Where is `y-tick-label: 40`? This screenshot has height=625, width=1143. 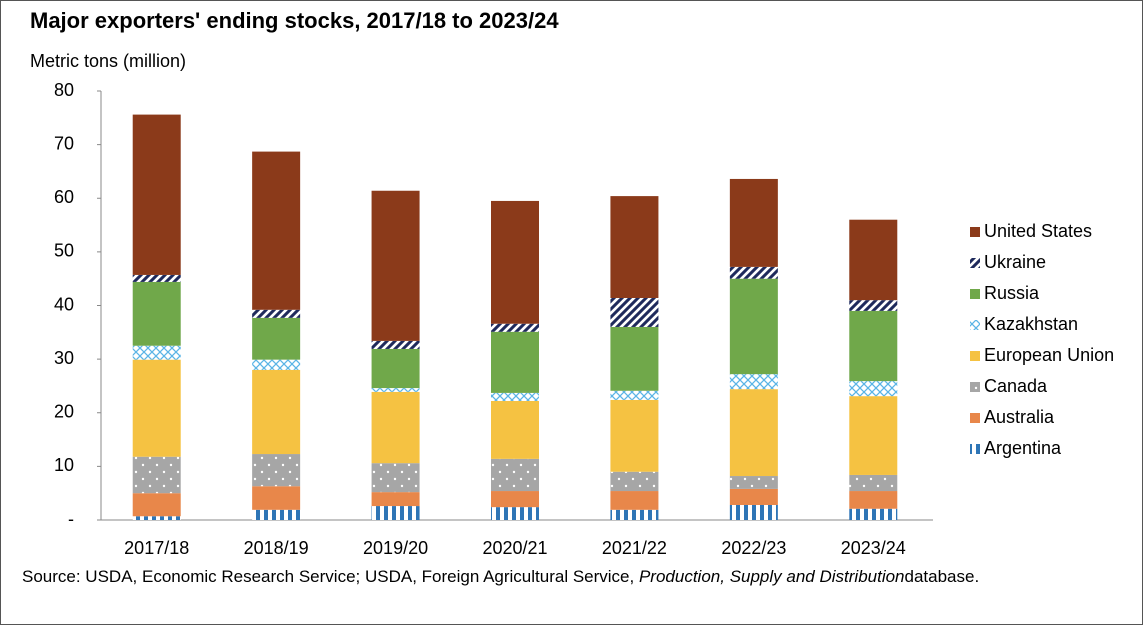
y-tick-label: 40 is located at coordinates (64, 304).